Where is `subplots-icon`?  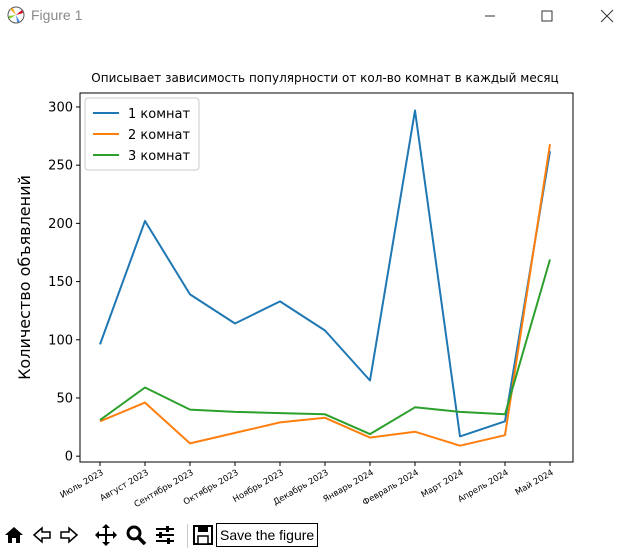 subplots-icon is located at coordinates (165, 535).